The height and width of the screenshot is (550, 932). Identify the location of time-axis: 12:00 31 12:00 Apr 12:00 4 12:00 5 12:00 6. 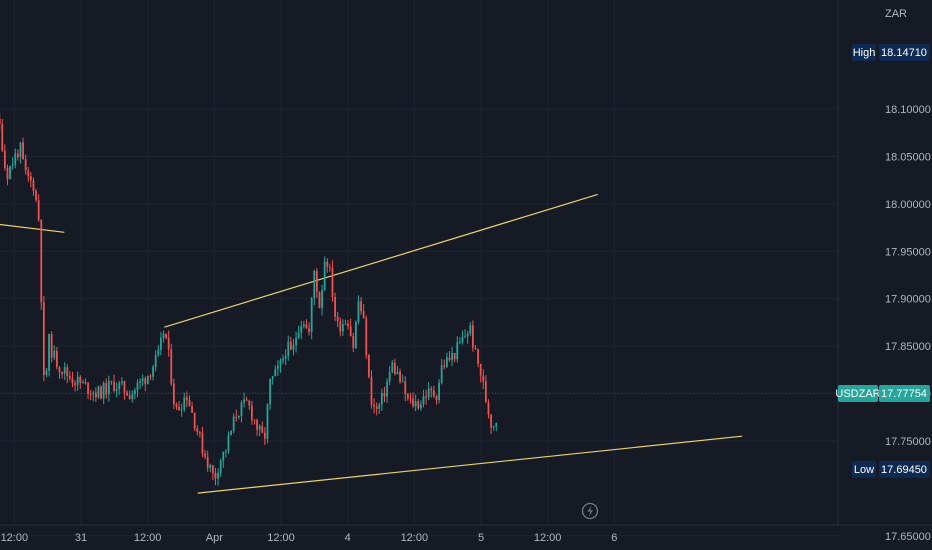
(309, 538).